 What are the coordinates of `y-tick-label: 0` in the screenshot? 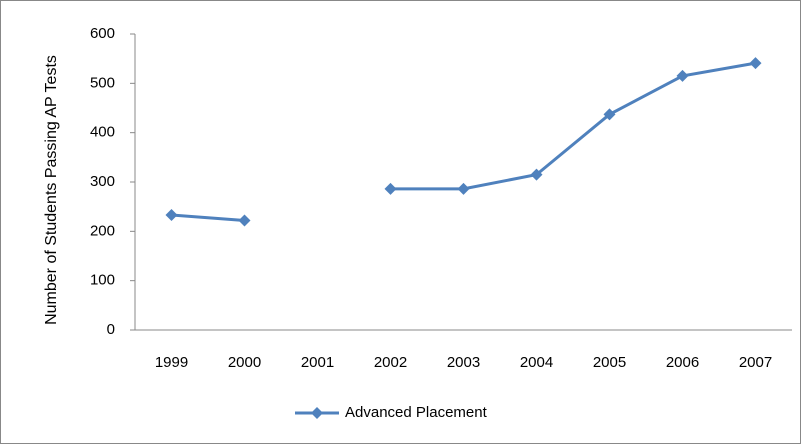 It's located at (111, 329).